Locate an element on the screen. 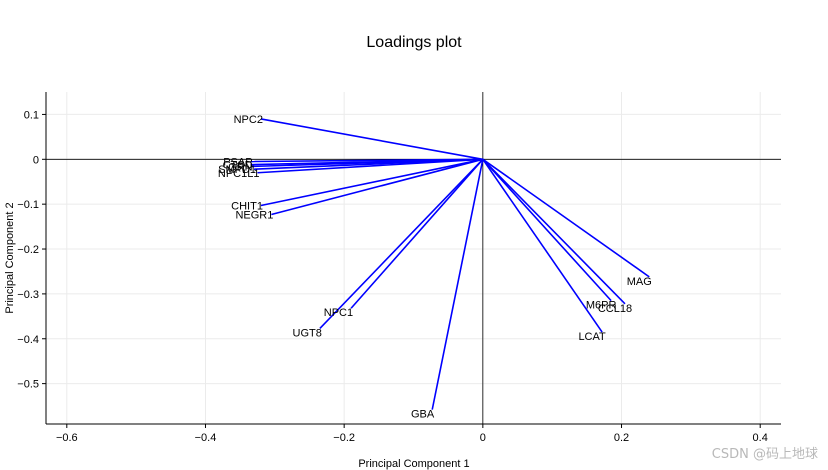  loading-label: NEGR1 is located at coordinates (254, 215).